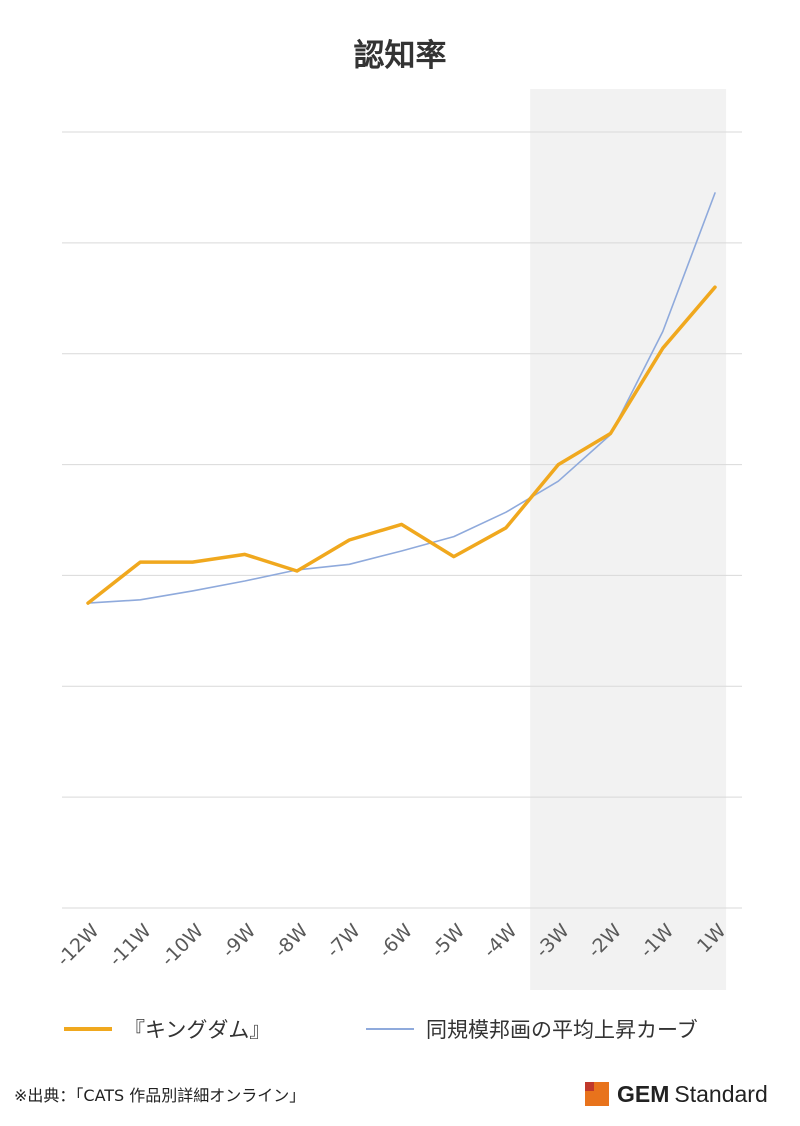  I want to click on x-tick-label: -9W, so click(239, 941).